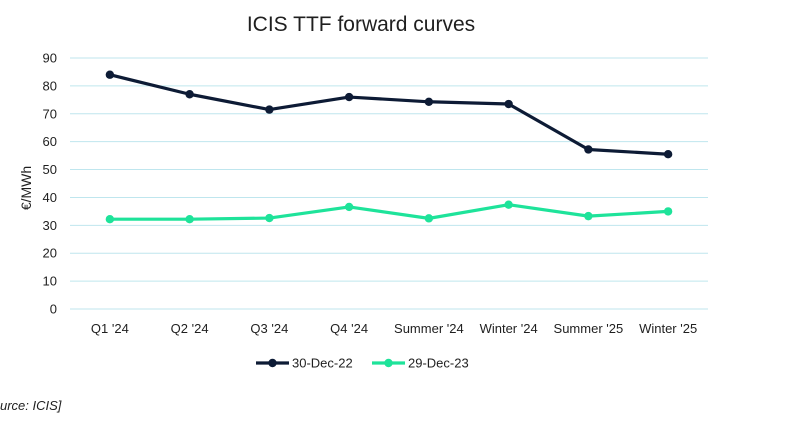 Image resolution: width=785 pixels, height=421 pixels. What do you see at coordinates (589, 328) in the screenshot?
I see `x-tick-label: Summer '25` at bounding box center [589, 328].